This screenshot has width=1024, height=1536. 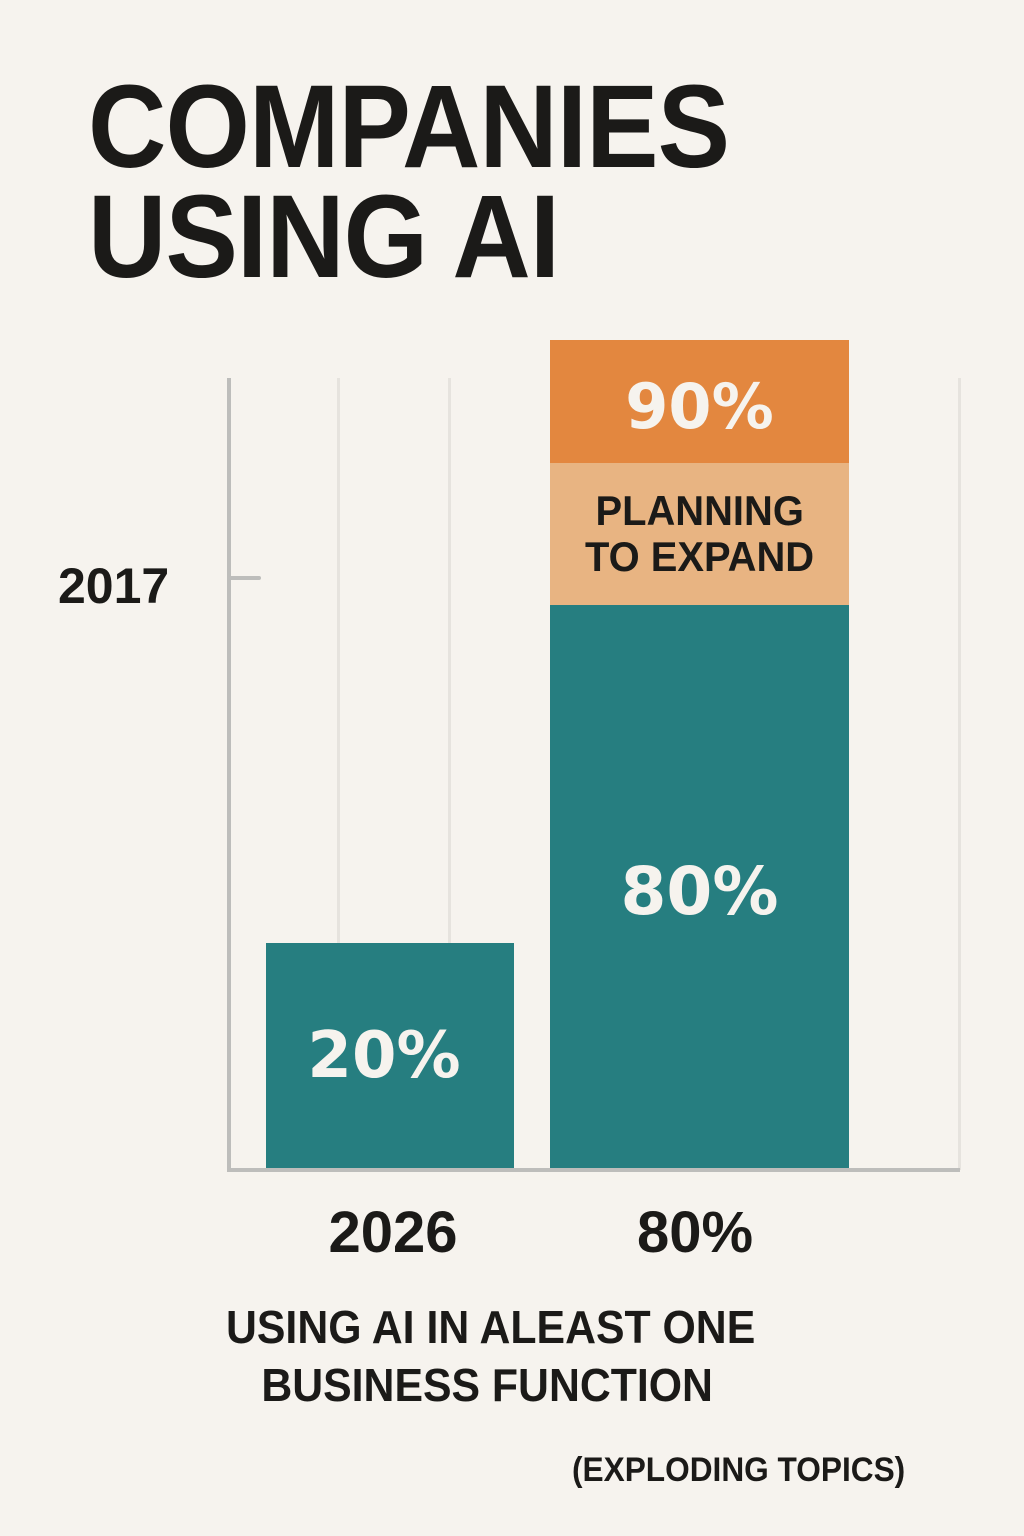 I want to click on subtitle-line-2: BUSINESS FUNCTION, so click(x=487, y=1385).